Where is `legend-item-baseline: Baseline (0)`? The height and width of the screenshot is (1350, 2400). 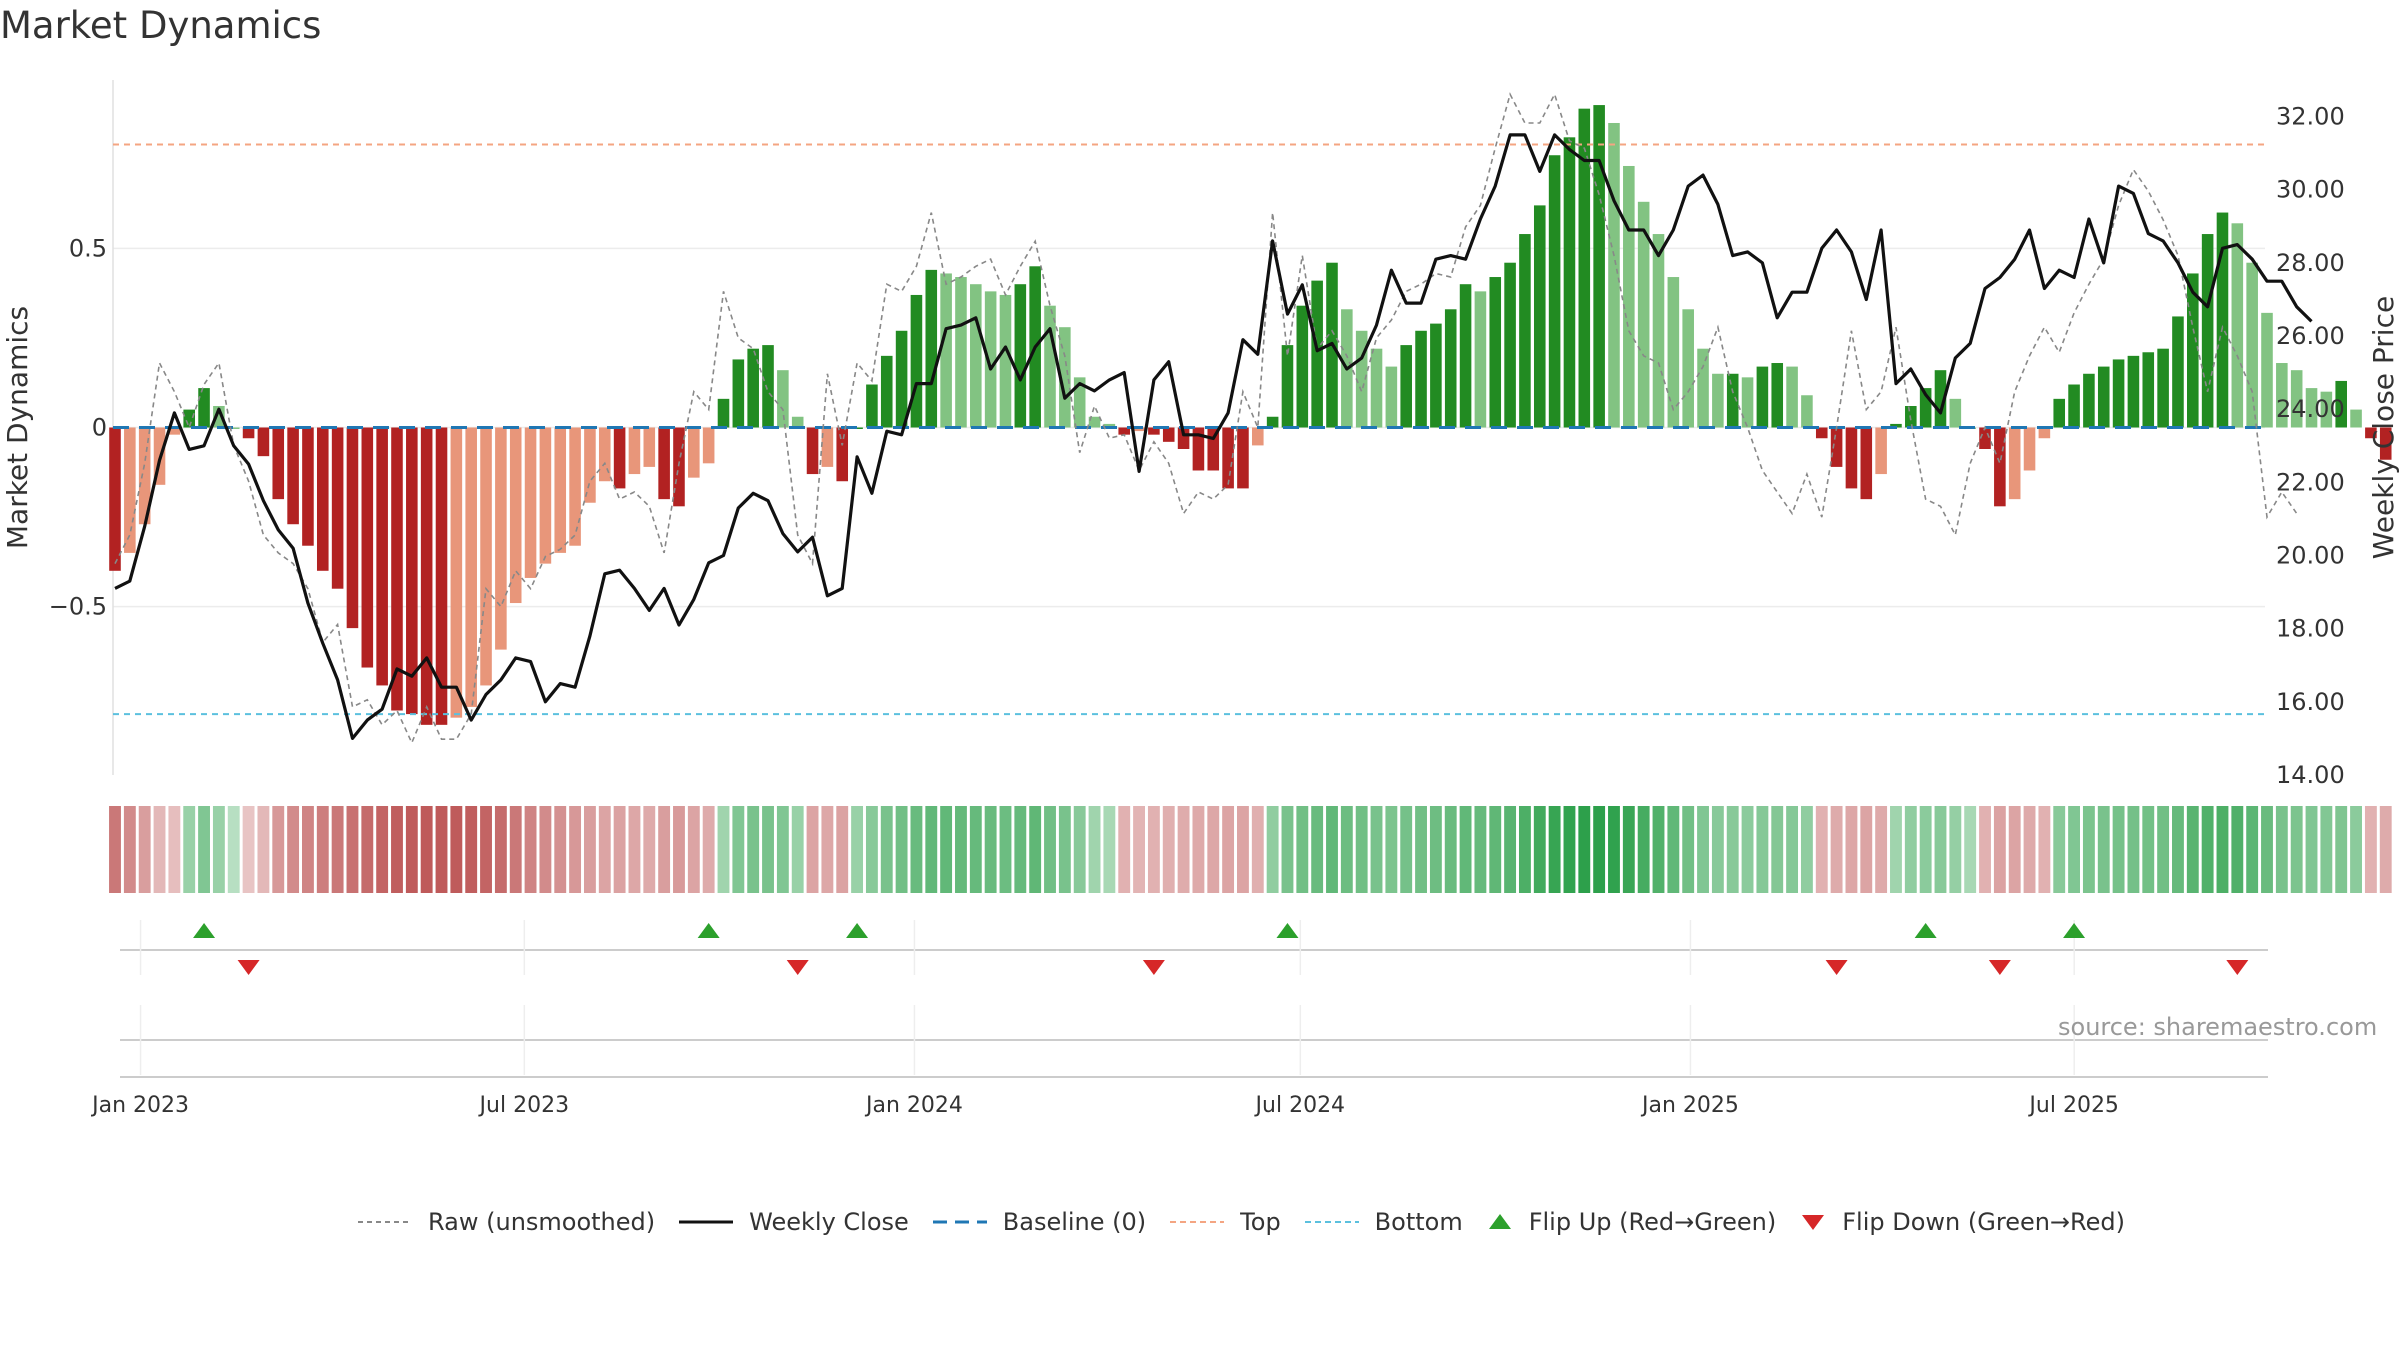 legend-item-baseline: Baseline (0) is located at coordinates (1038, 1222).